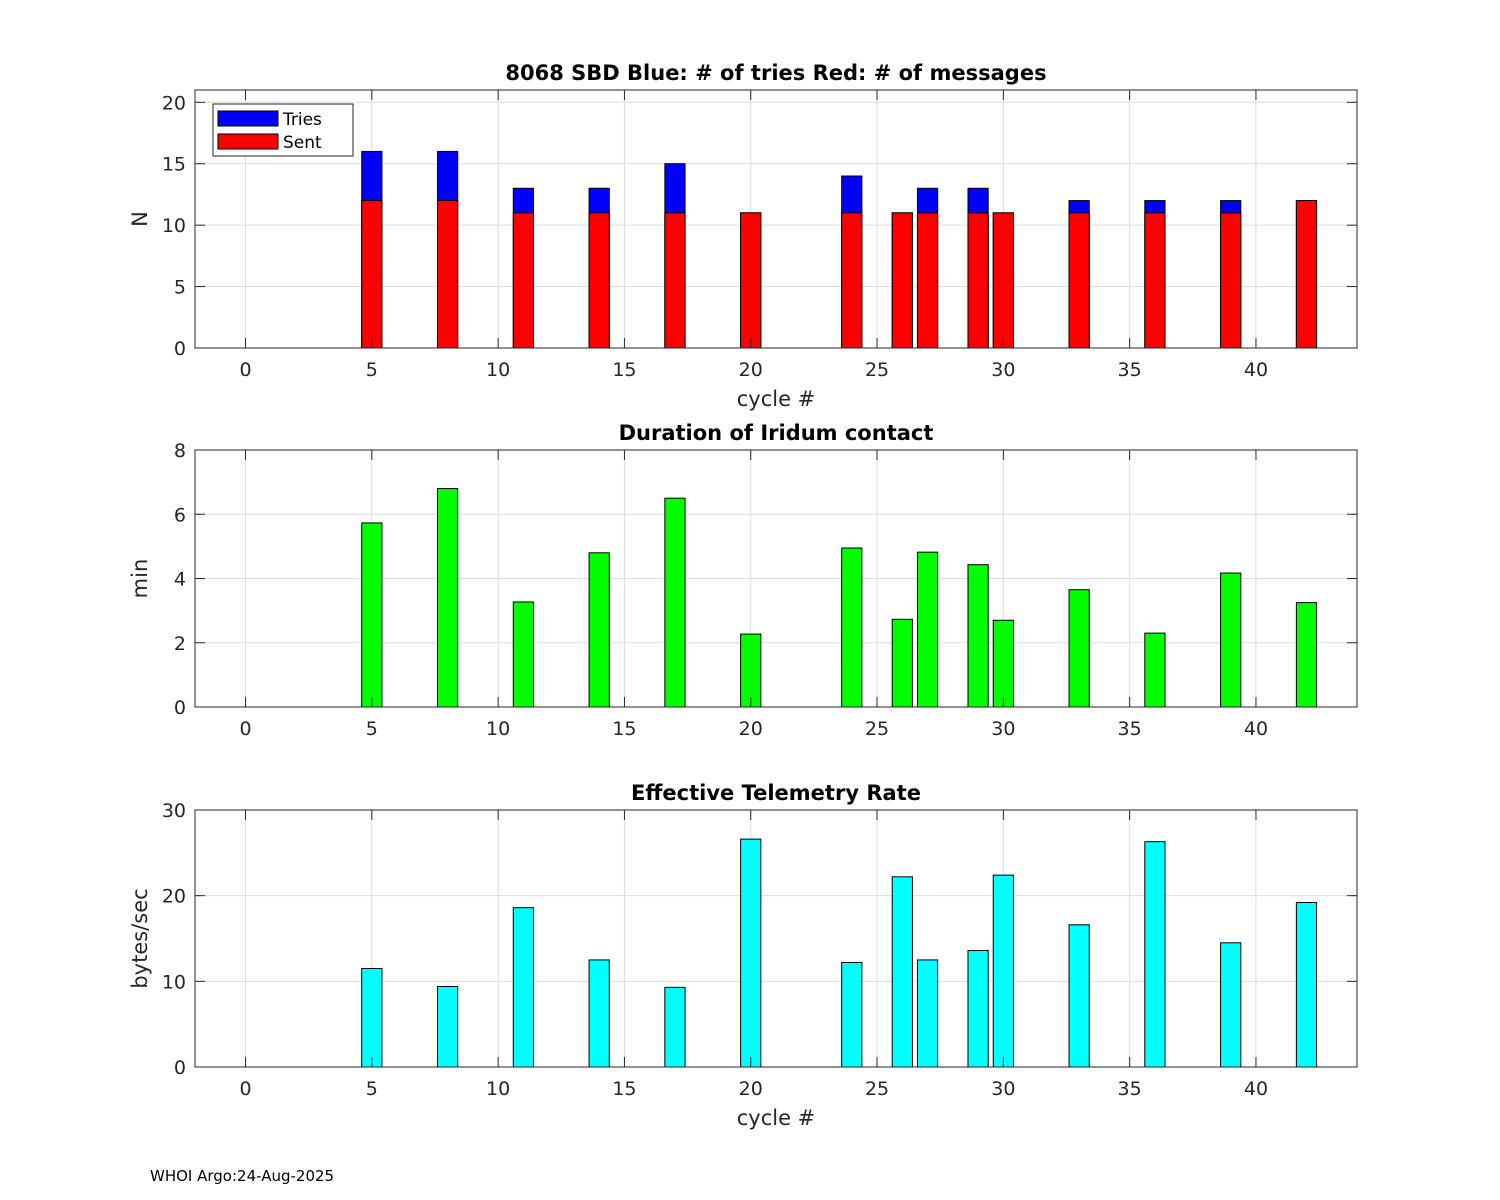 The height and width of the screenshot is (1200, 1500). Describe the element at coordinates (180, 580) in the screenshot. I see `y-tick-label: 4` at that location.